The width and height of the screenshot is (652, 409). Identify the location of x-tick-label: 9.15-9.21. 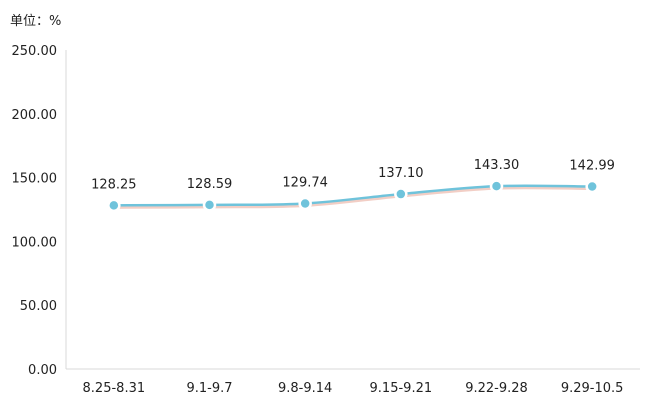
(401, 388).